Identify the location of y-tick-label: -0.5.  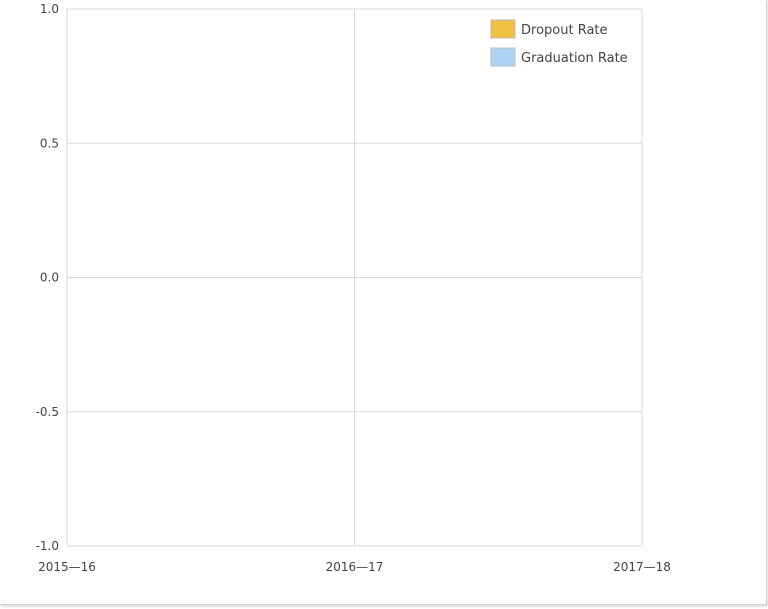
(47, 412).